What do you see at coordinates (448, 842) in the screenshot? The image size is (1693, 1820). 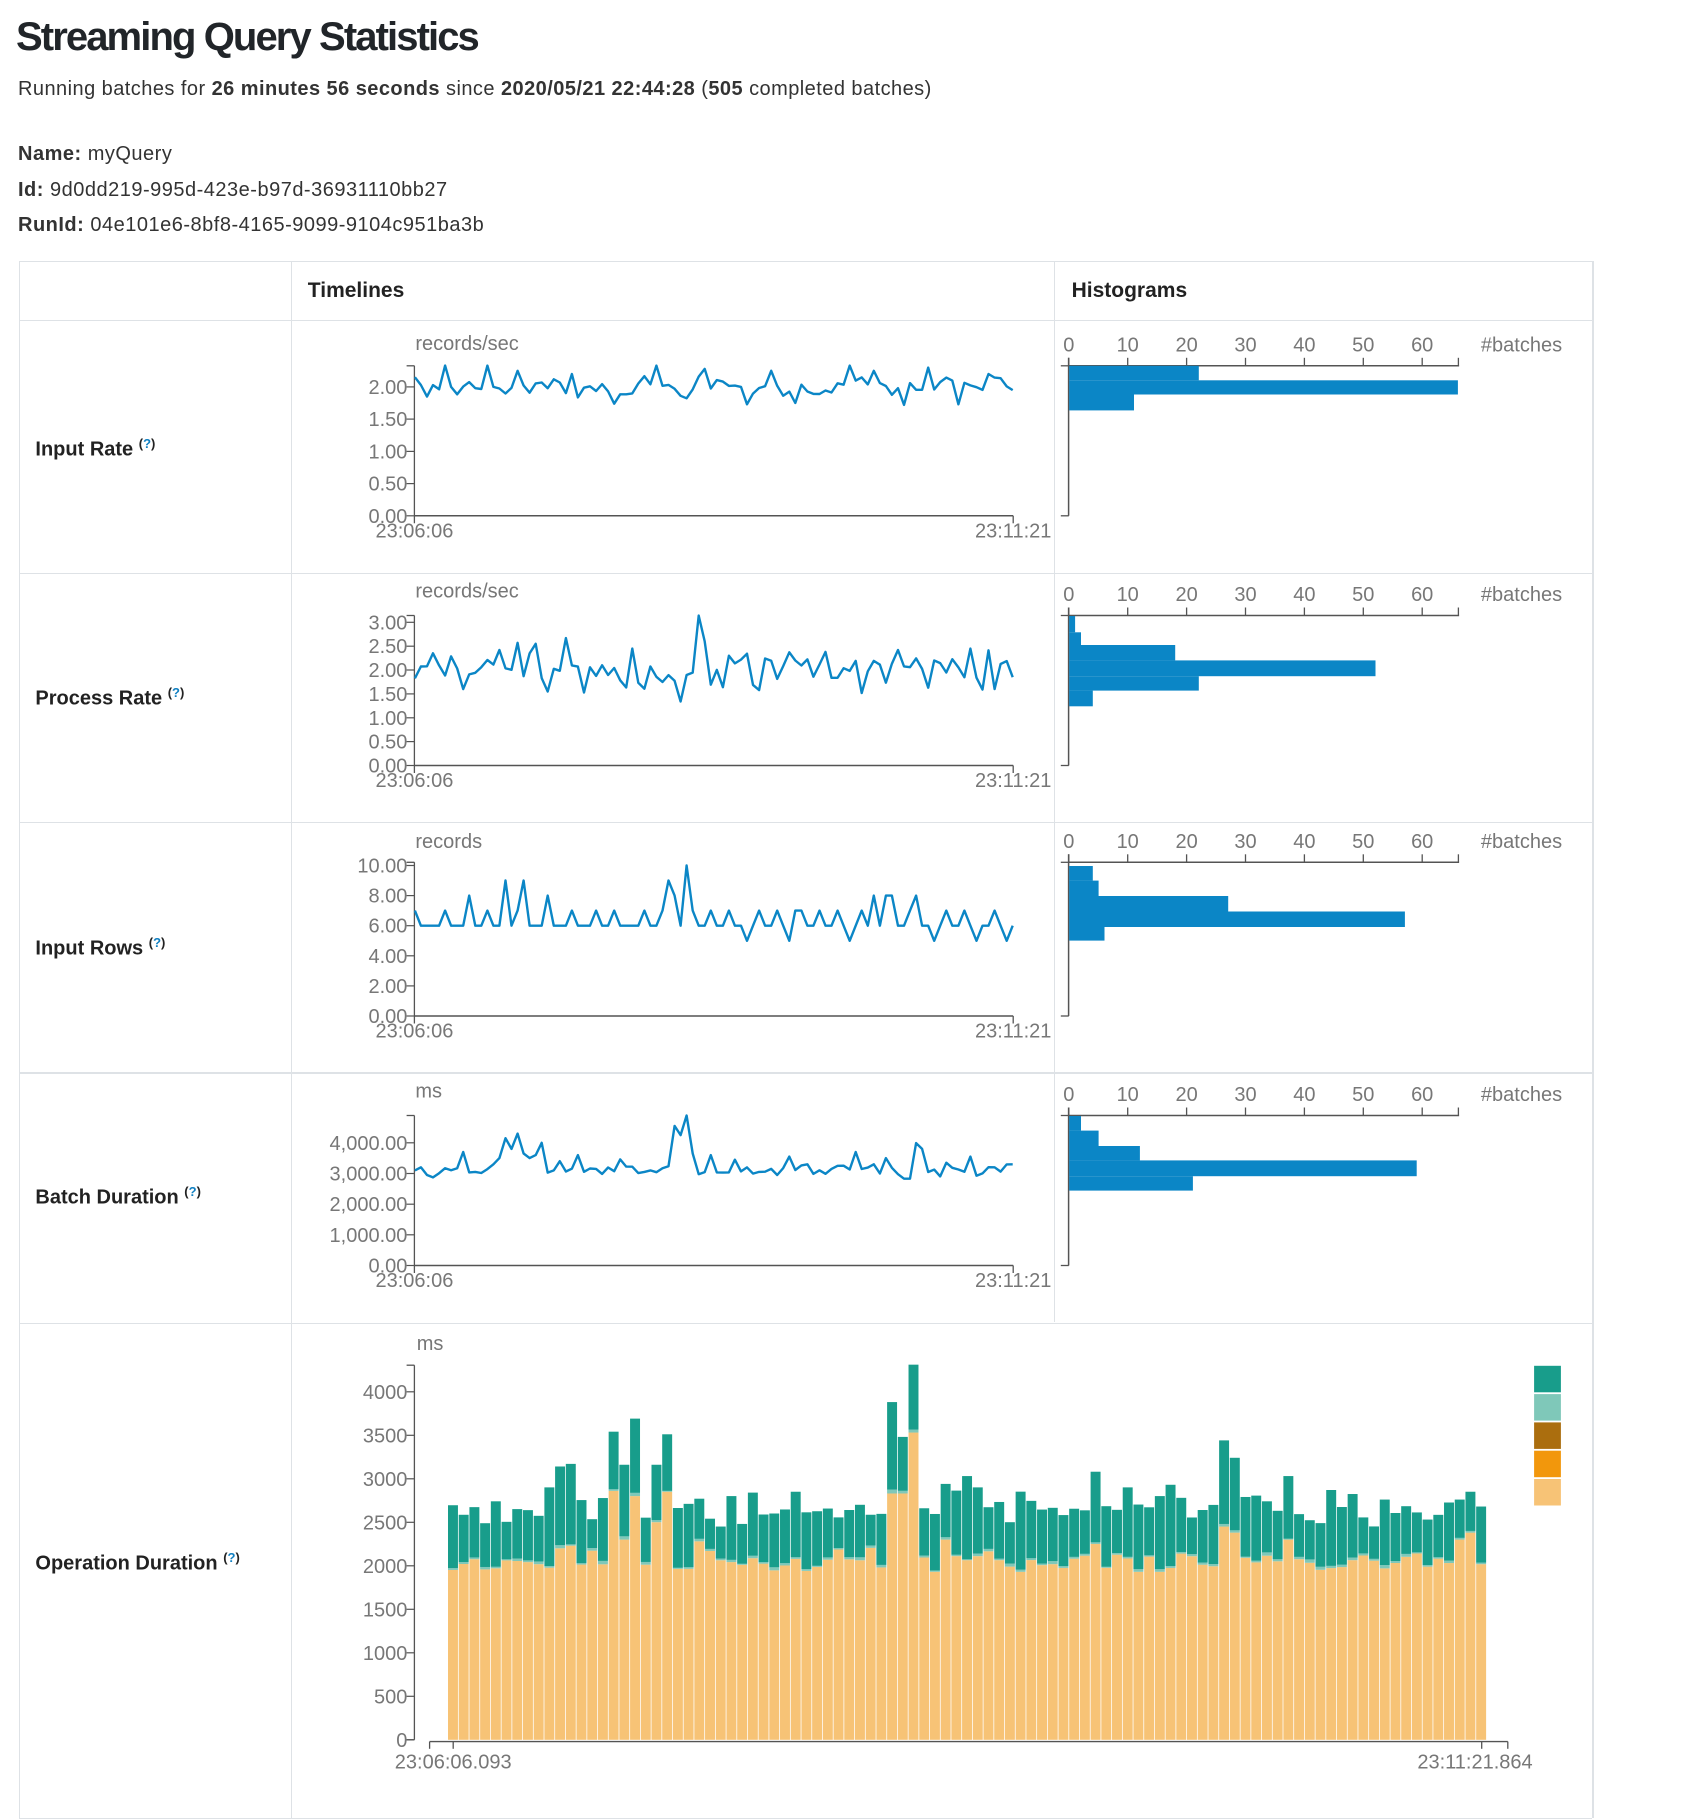 I see `svg-text: records` at bounding box center [448, 842].